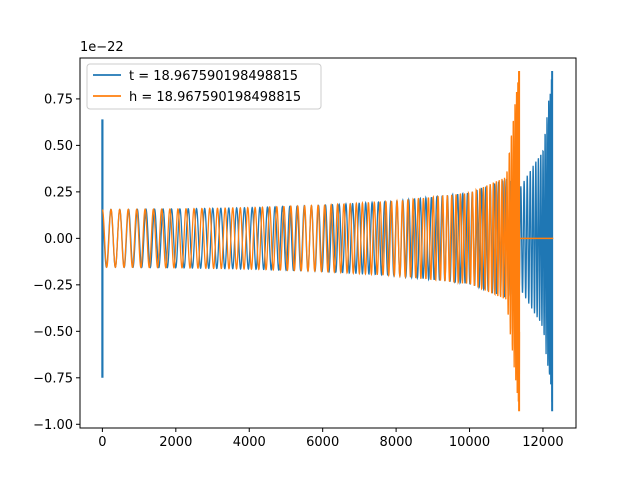 The image size is (640, 485). What do you see at coordinates (213, 76) in the screenshot?
I see `legend-label-t: t = 18.967590198498815` at bounding box center [213, 76].